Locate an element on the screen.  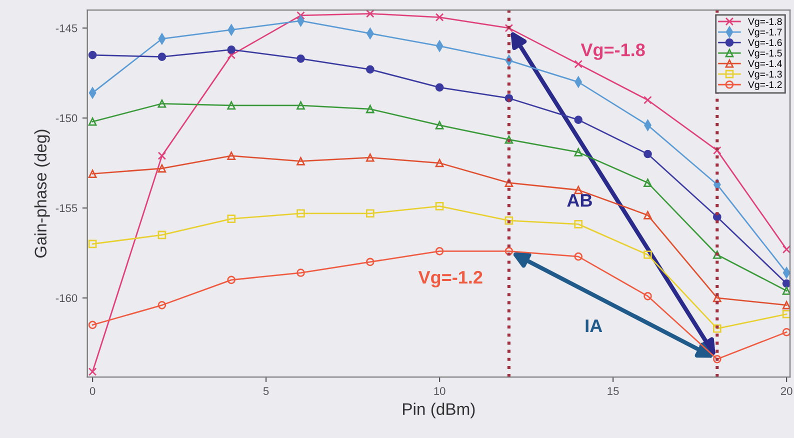
y-axis-title: Gain-phase (deg) is located at coordinates (42, 194).